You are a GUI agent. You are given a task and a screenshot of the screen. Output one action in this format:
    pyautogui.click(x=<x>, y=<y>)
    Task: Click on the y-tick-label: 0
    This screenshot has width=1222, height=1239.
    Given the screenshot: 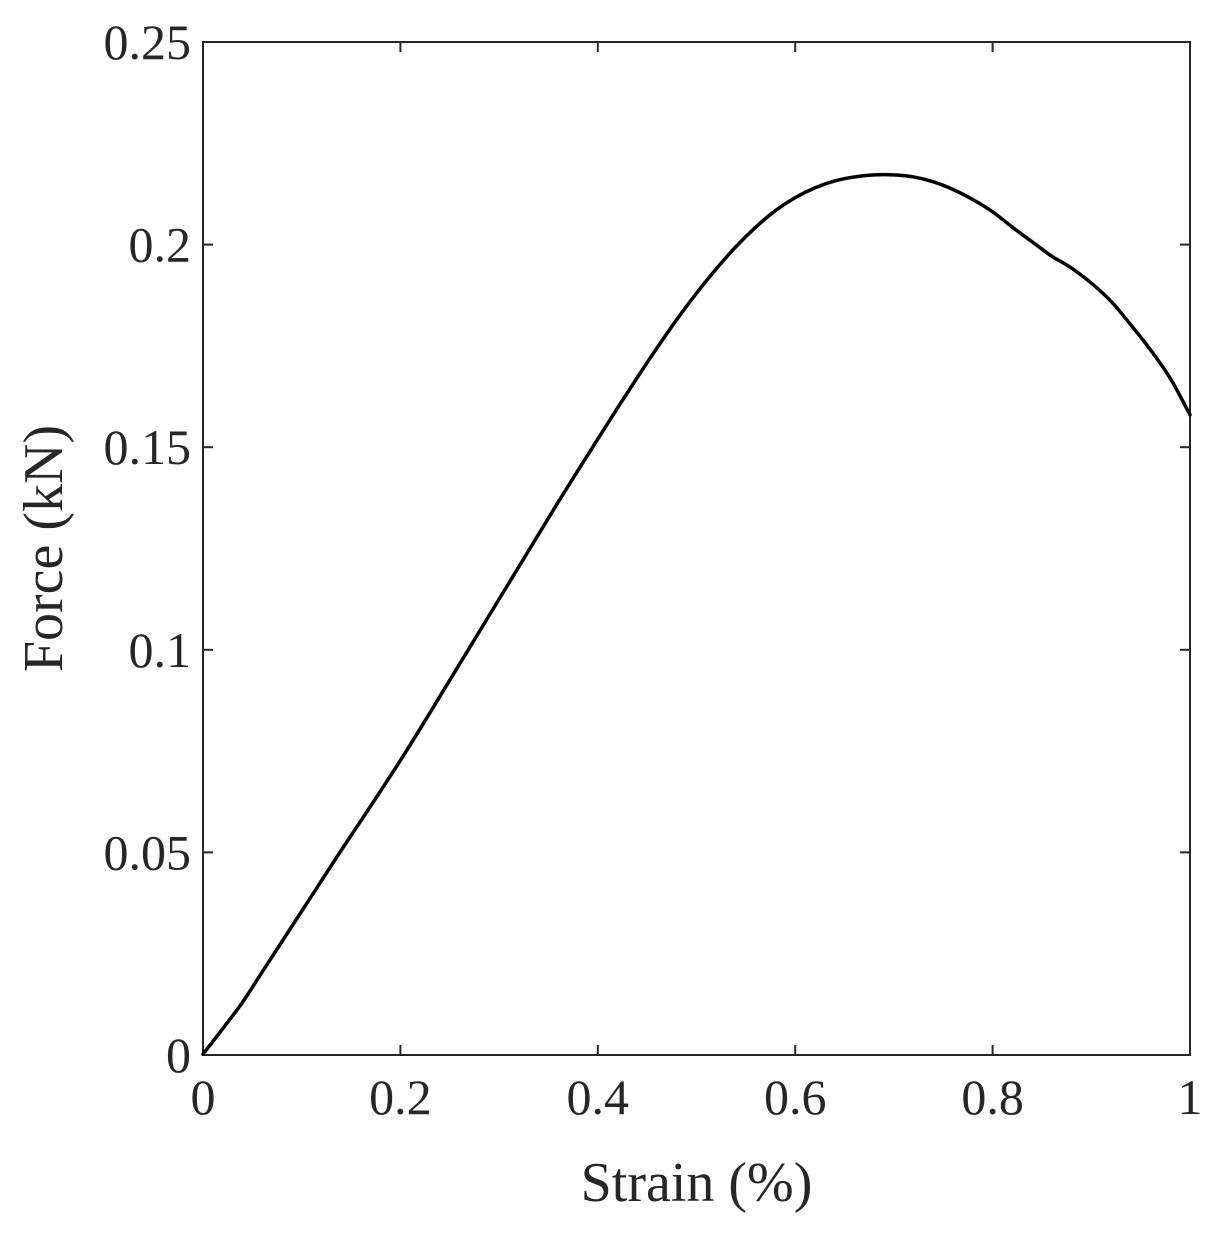 What is the action you would take?
    pyautogui.click(x=178, y=1055)
    